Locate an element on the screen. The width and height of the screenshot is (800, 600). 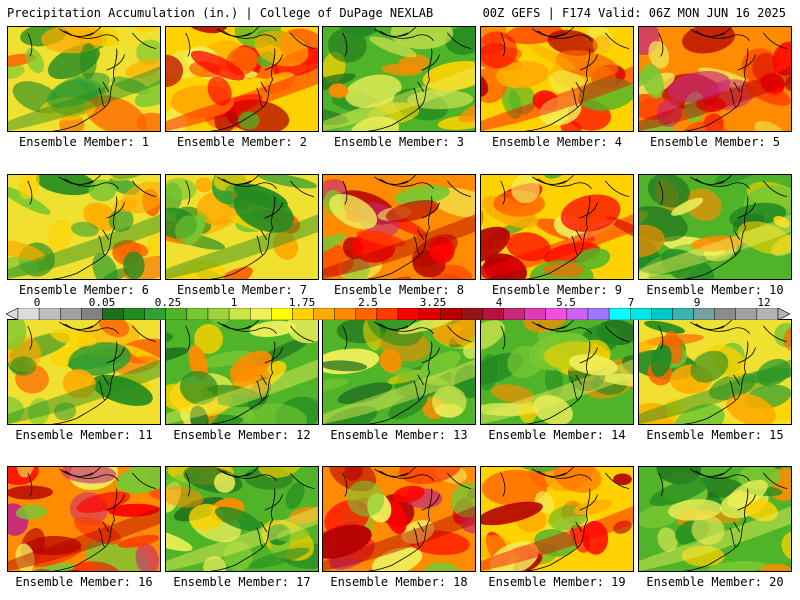
colorbar-tick-label: 3.25 is located at coordinates (433, 302).